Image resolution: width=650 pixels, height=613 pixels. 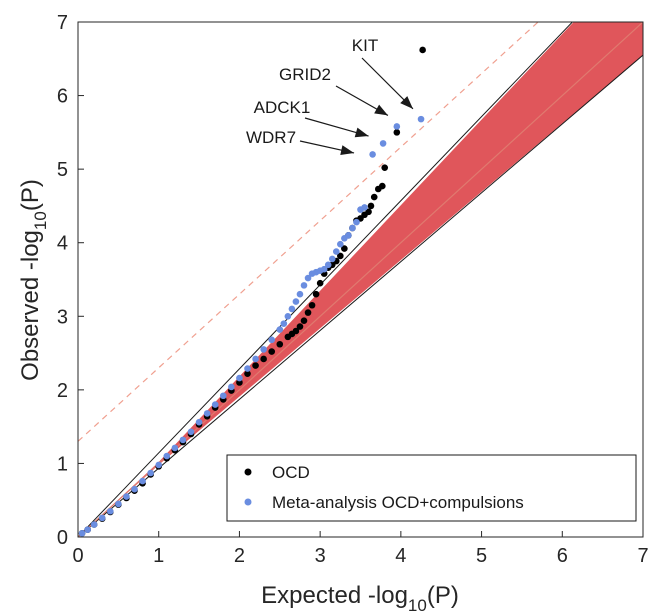 What do you see at coordinates (330, 96) in the screenshot?
I see `gene-annotations: KIT GRID2 ADCK1 WDR7` at bounding box center [330, 96].